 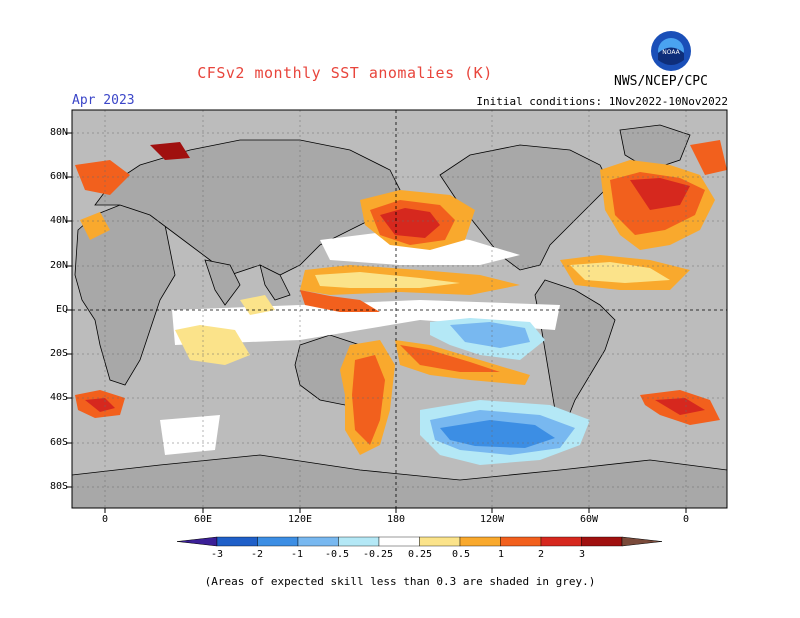 I want to click on colorbar-label: -0.5, so click(x=337, y=554).